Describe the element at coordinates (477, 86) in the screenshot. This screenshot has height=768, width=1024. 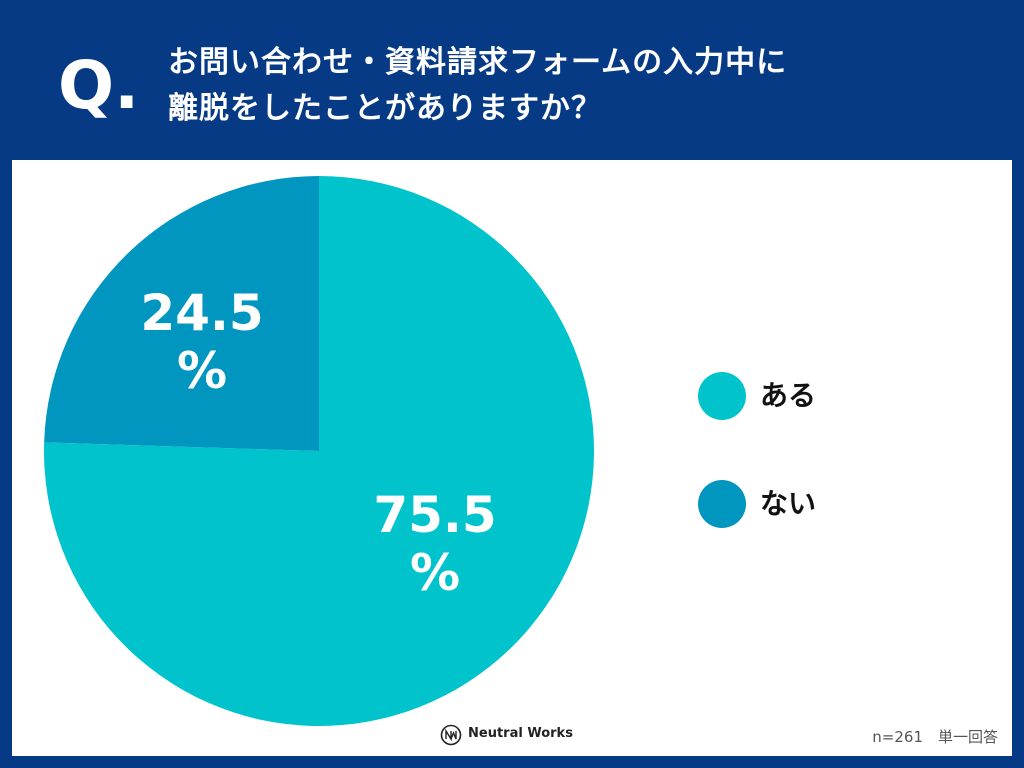
I see `question-text: お問い合わせ・資料請求フォームの入力中に 離脱をしたことがありますか？` at that location.